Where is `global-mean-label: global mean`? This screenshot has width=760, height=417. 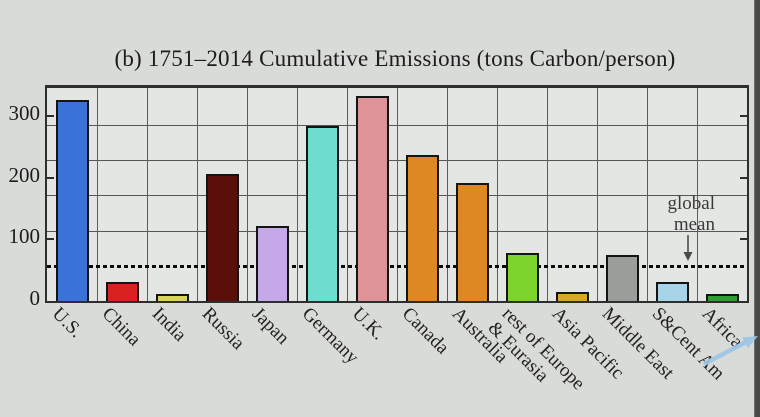 global-mean-label: global mean is located at coordinates (691, 214).